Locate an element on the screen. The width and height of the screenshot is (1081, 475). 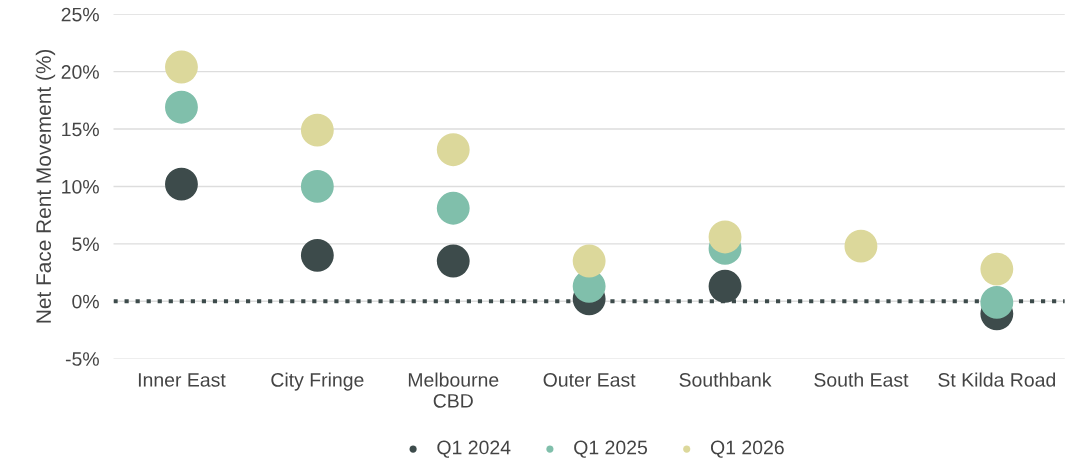
x-tick-label: Southbank is located at coordinates (725, 379).